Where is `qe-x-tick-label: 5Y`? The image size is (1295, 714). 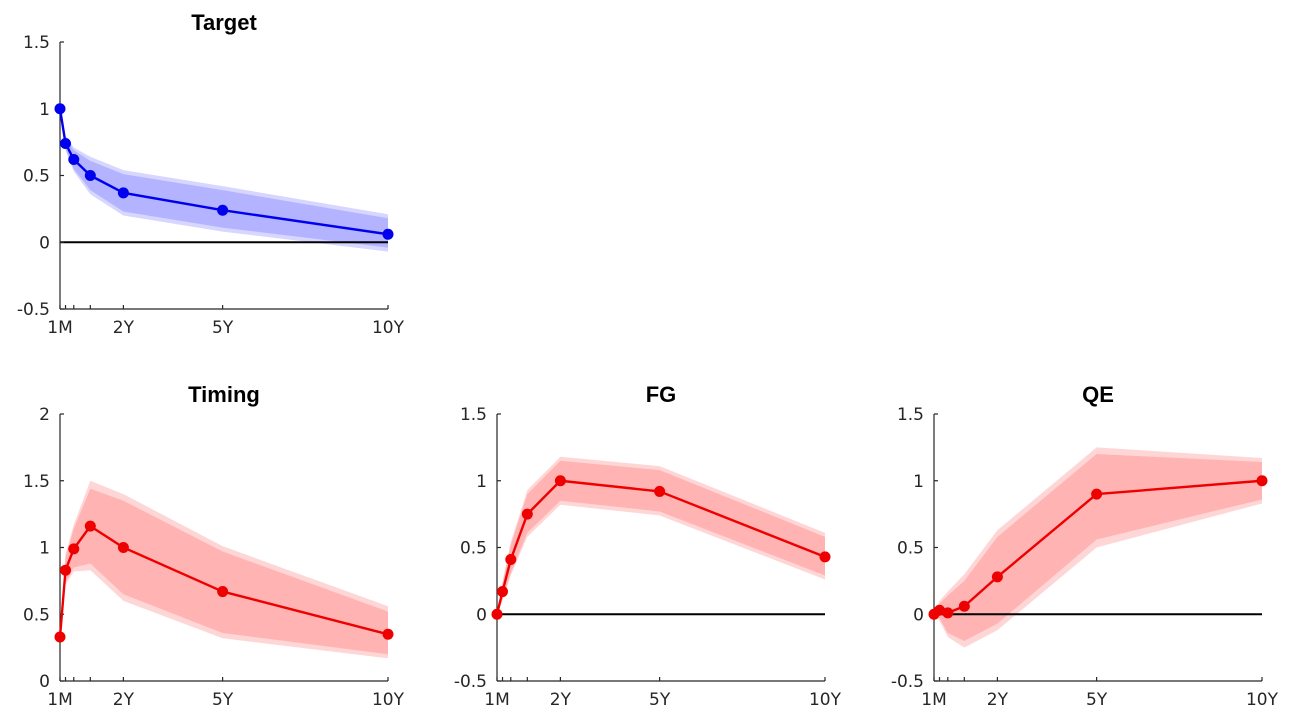
qe-x-tick-label: 5Y is located at coordinates (1097, 700).